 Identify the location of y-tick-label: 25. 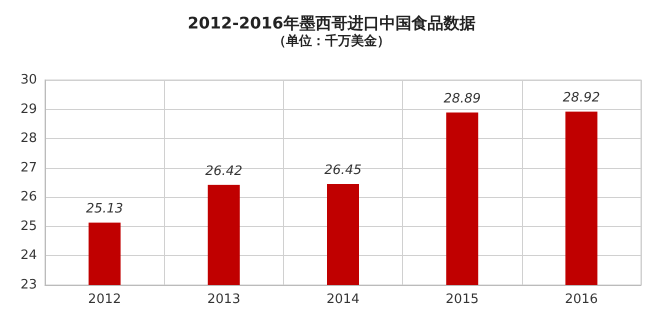
(28, 226).